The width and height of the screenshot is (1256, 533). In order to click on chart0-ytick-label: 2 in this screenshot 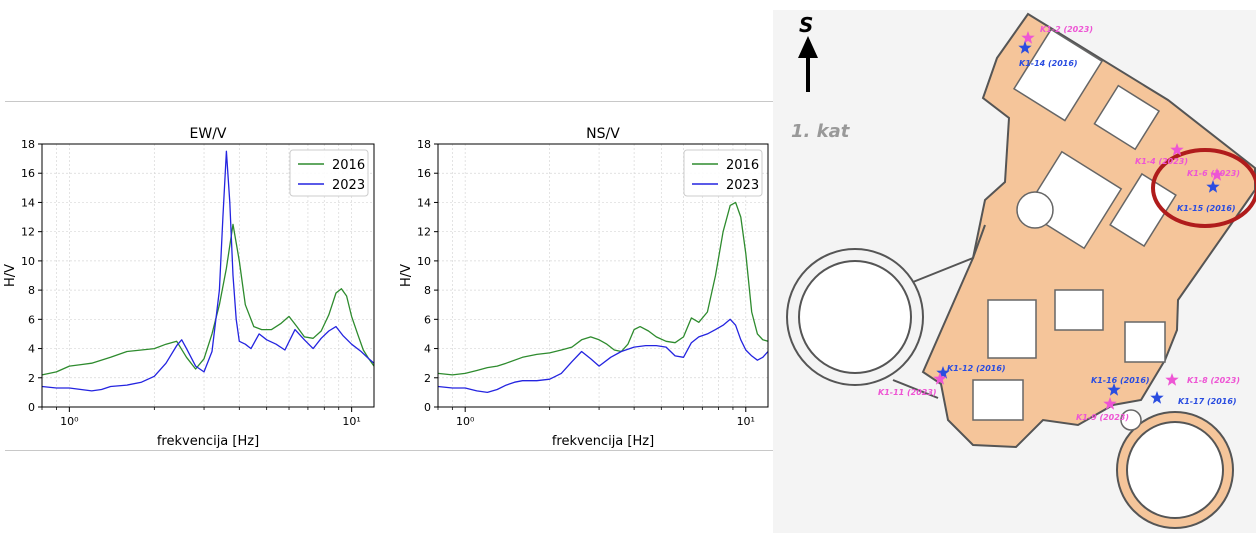, I will do `click(31, 378)`.